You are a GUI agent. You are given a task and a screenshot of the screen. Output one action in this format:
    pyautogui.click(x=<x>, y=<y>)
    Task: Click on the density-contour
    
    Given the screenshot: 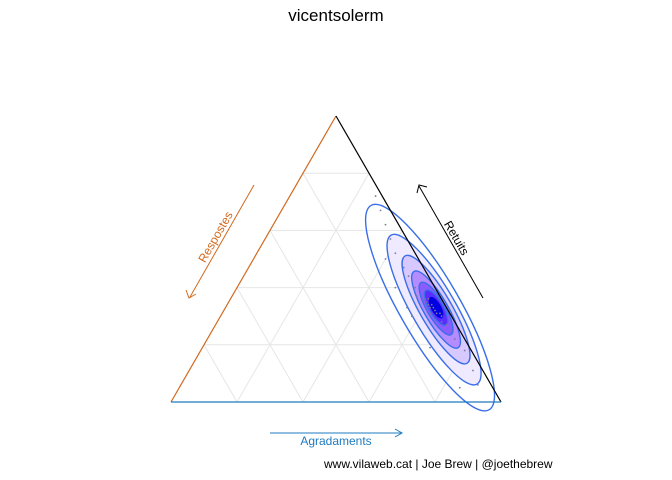 What is the action you would take?
    pyautogui.click(x=430, y=307)
    